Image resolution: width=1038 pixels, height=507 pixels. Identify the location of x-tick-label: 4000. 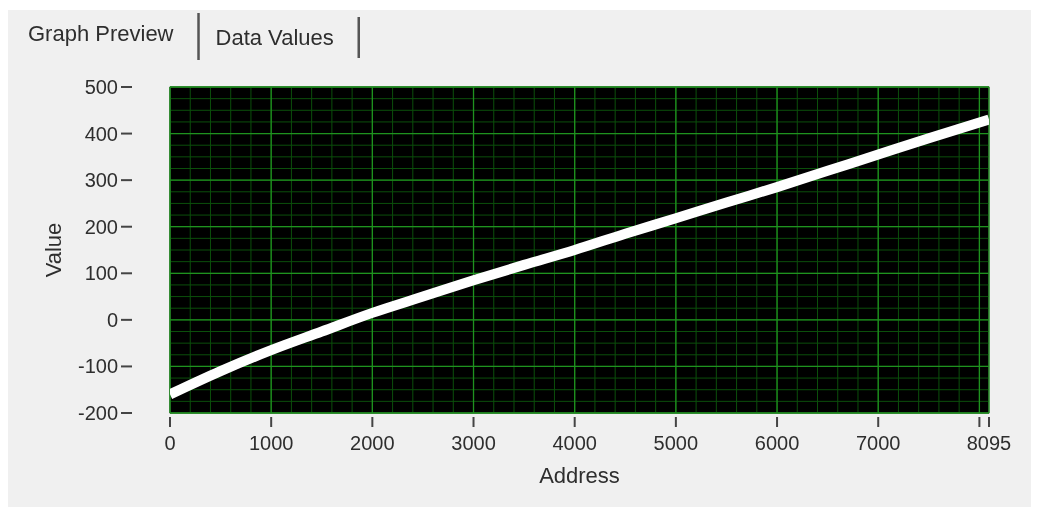
(574, 443).